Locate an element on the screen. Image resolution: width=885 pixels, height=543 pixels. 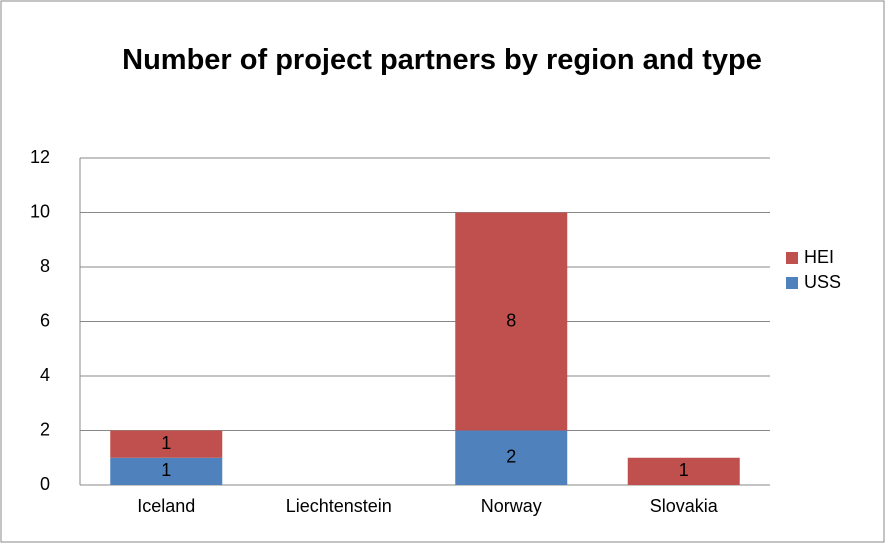
legend-label: HEI is located at coordinates (819, 257).